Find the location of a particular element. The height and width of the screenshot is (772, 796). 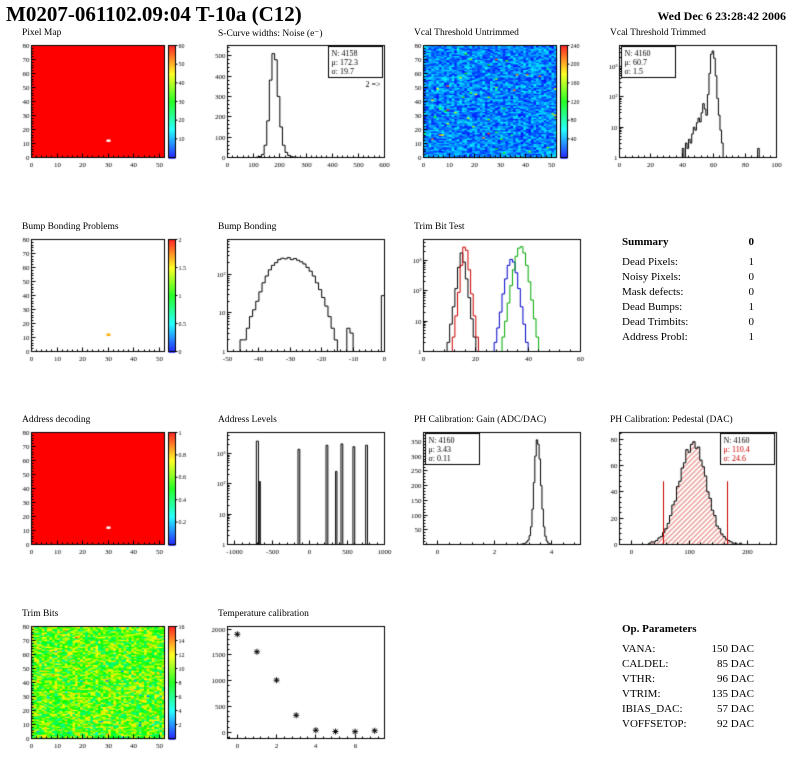

op-label: VTRIM: is located at coordinates (641, 694).